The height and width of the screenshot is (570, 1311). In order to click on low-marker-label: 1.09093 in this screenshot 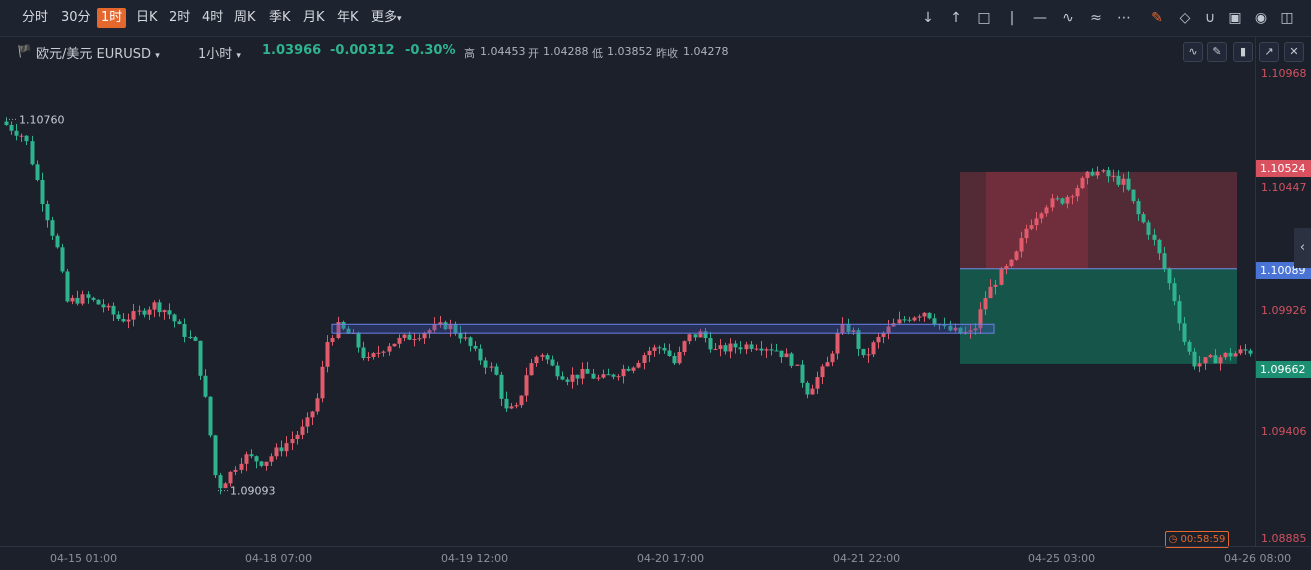, I will do `click(253, 491)`.